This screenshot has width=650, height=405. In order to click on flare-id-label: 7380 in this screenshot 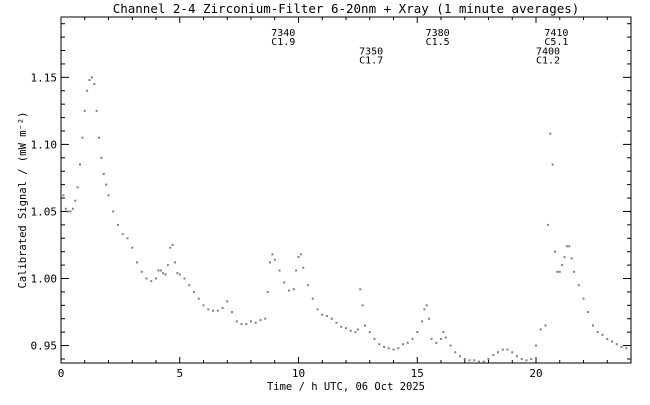, I will do `click(438, 33)`.